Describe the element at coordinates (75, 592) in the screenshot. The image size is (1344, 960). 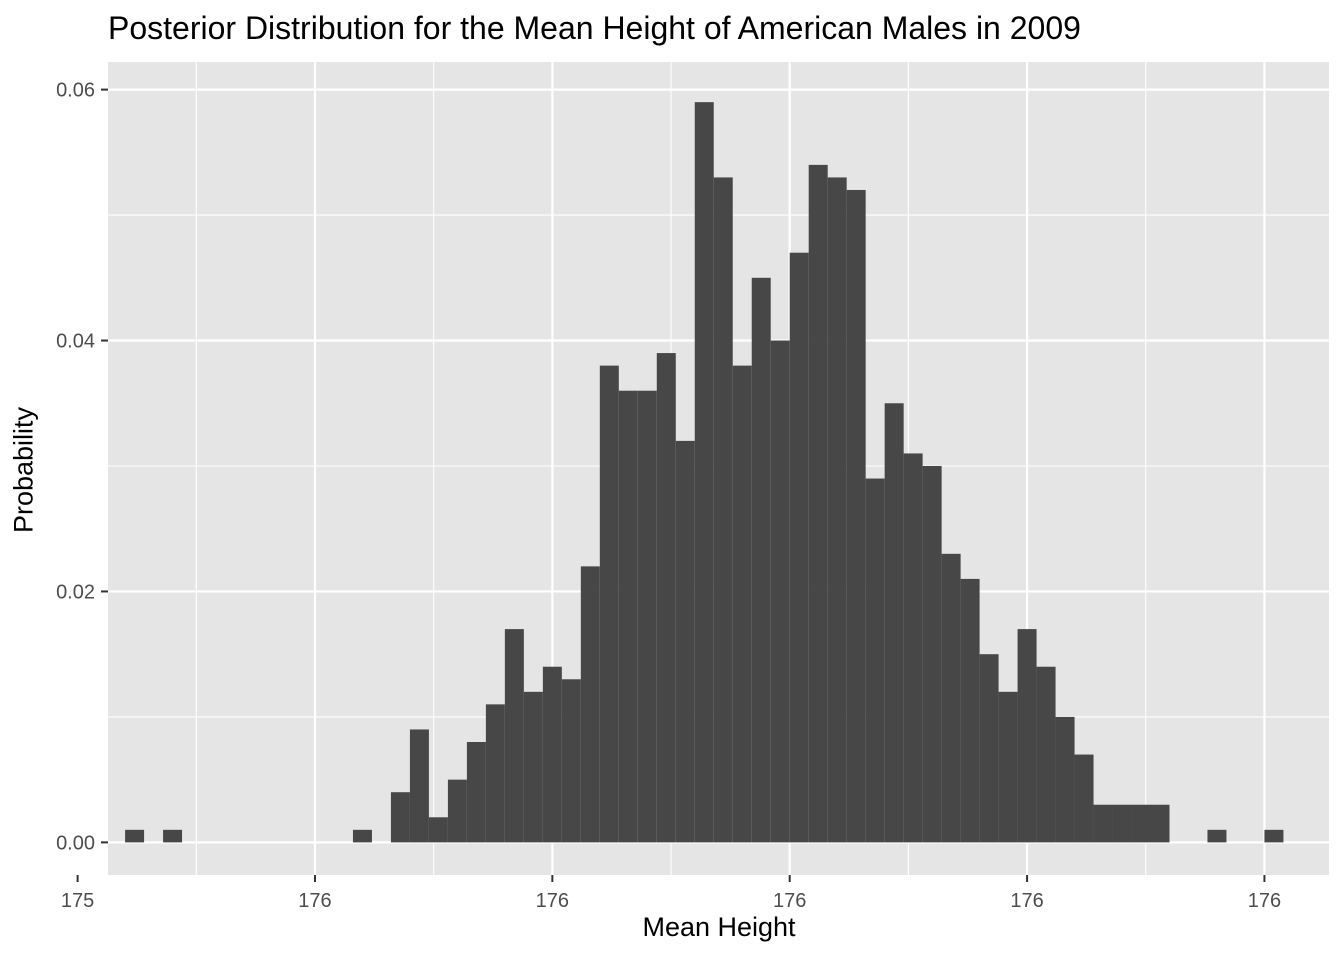
I see `y-tick-label: 0.02` at that location.